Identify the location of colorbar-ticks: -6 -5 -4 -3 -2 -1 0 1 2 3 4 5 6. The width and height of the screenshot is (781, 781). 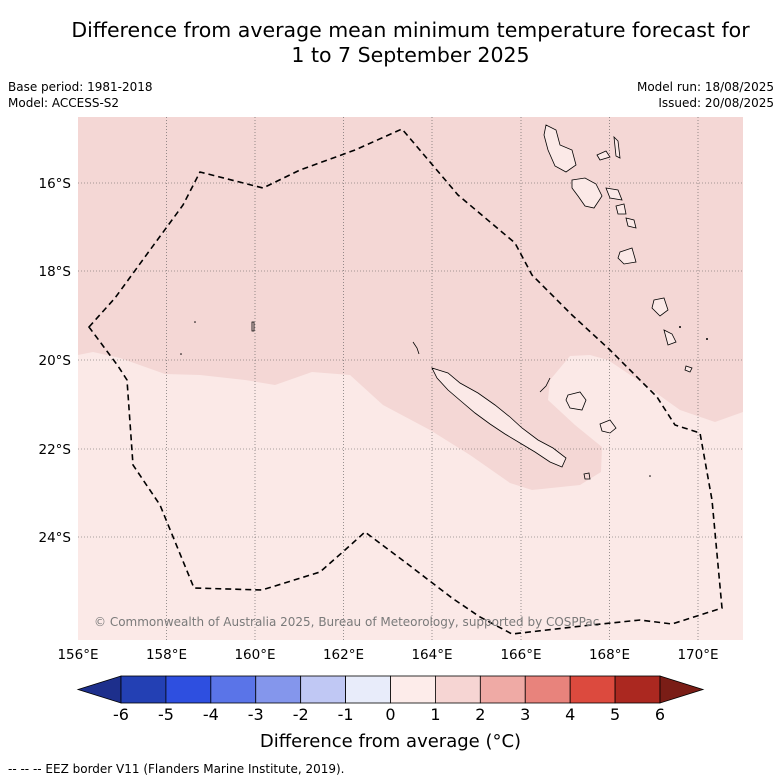
(389, 714).